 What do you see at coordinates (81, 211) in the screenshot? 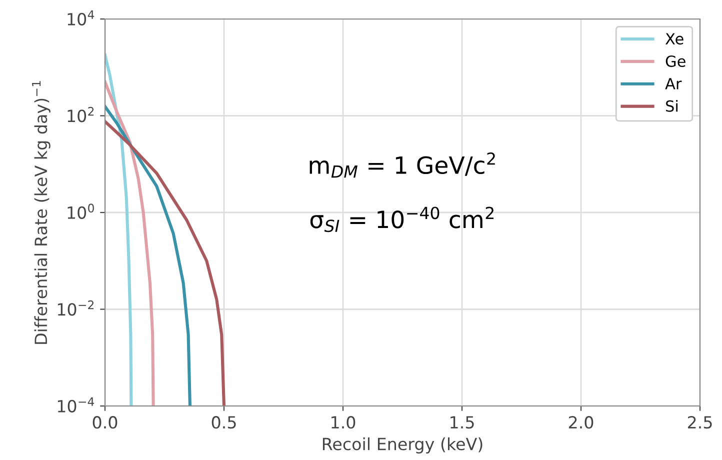
I see `y-tick-label: 10$^{0}$` at bounding box center [81, 211].